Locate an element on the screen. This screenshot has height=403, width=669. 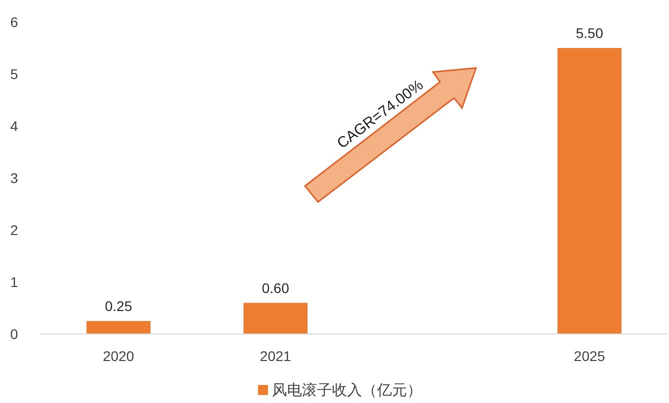
x-tick-label: 2021 is located at coordinates (276, 356).